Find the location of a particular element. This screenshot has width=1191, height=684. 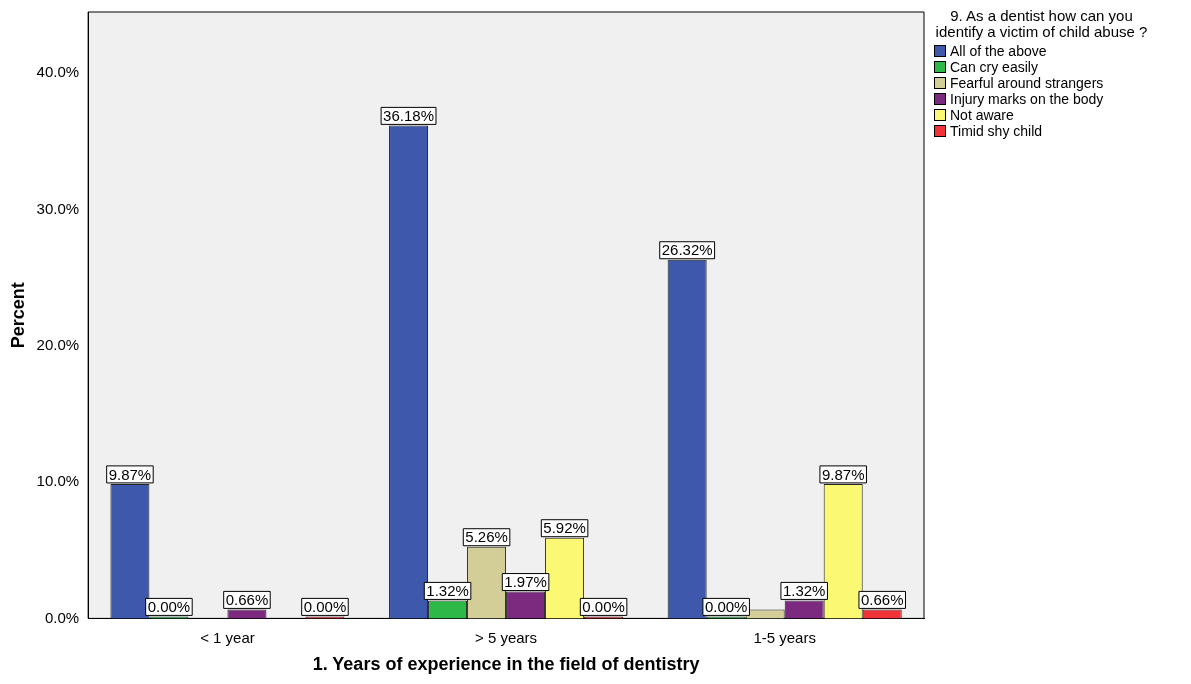

y-axis-title: Percent is located at coordinates (17, 315).